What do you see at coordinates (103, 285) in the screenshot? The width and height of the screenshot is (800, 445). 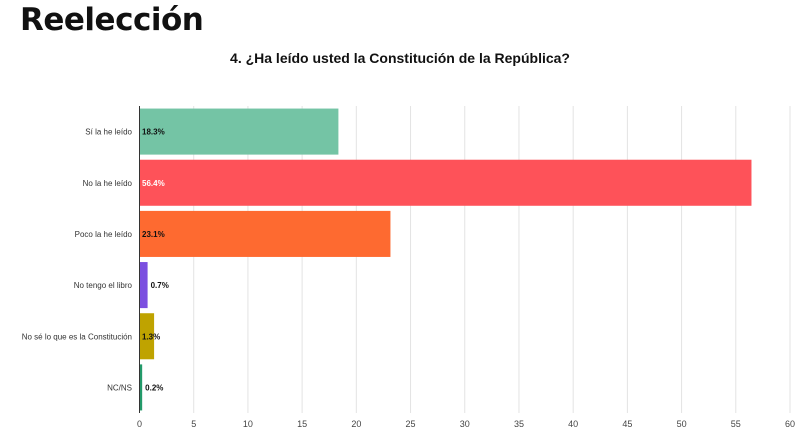 I see `category-label: No tengo el libro` at bounding box center [103, 285].